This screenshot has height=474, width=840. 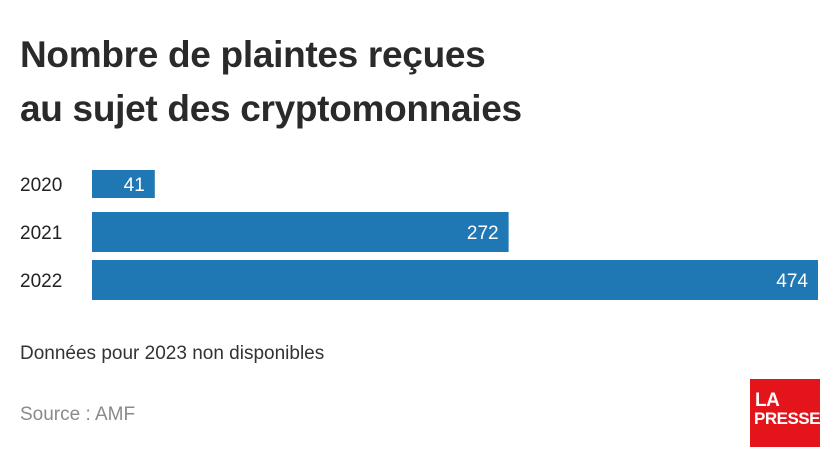 I want to click on source-credit: Source : AMF, so click(x=78, y=414).